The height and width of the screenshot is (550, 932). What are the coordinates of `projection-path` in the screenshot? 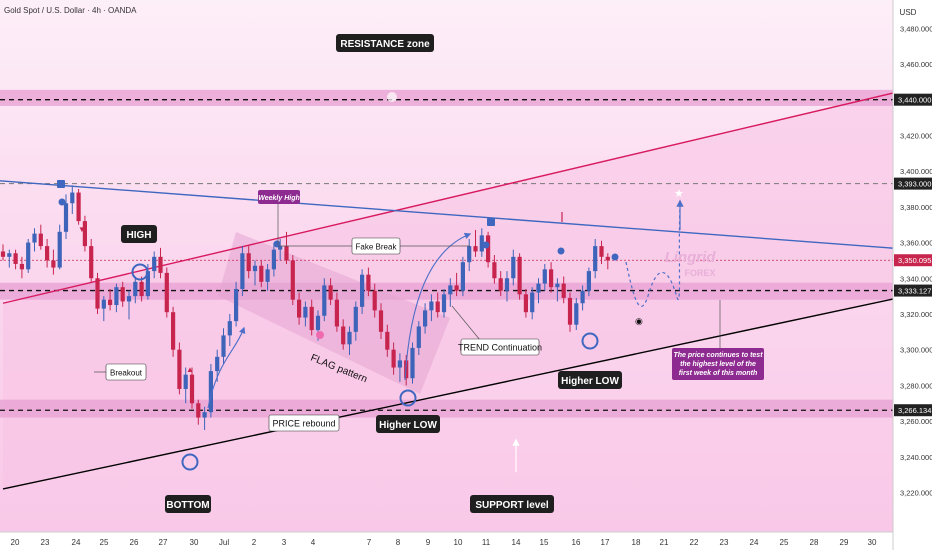 It's located at (653, 256).